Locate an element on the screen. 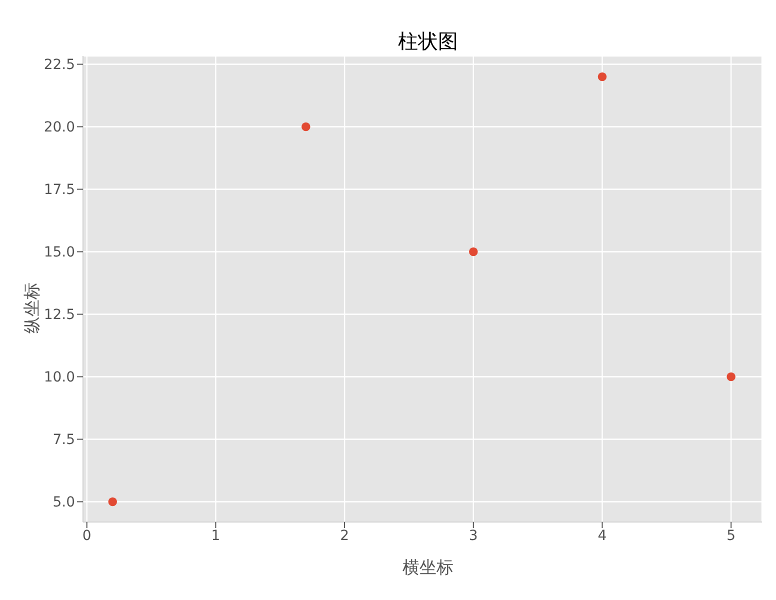 The width and height of the screenshot is (776, 600). x-tick-label: 1 is located at coordinates (215, 536).